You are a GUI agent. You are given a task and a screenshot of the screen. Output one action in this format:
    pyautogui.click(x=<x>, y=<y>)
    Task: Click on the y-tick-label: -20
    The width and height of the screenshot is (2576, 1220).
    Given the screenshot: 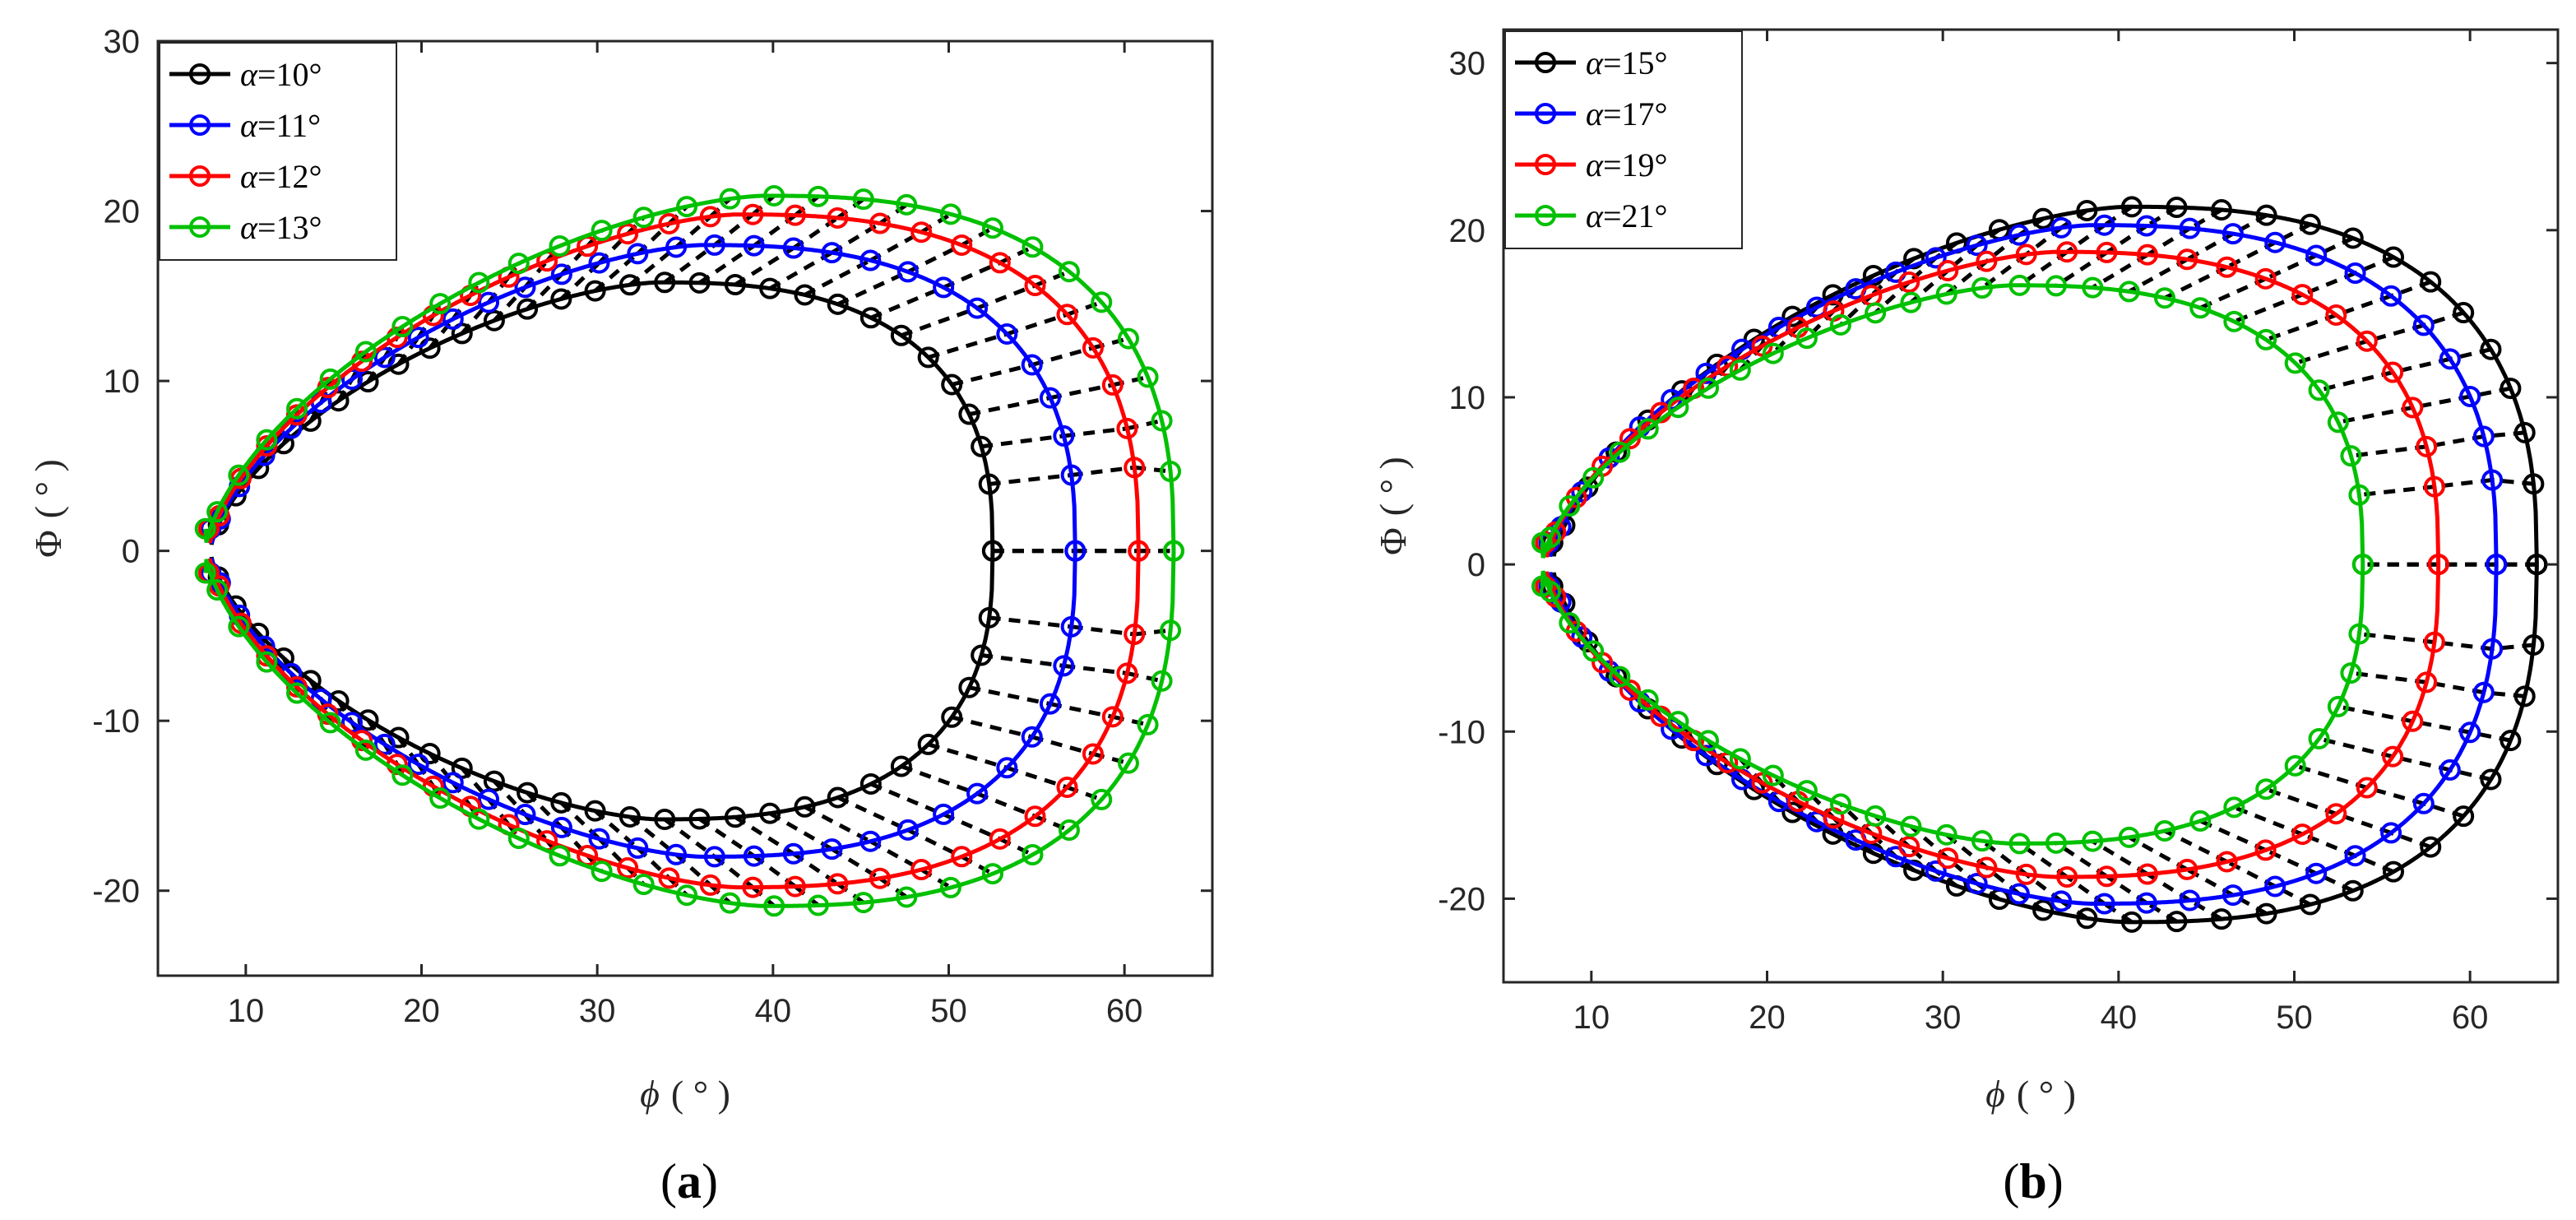 What is the action you would take?
    pyautogui.click(x=1462, y=899)
    